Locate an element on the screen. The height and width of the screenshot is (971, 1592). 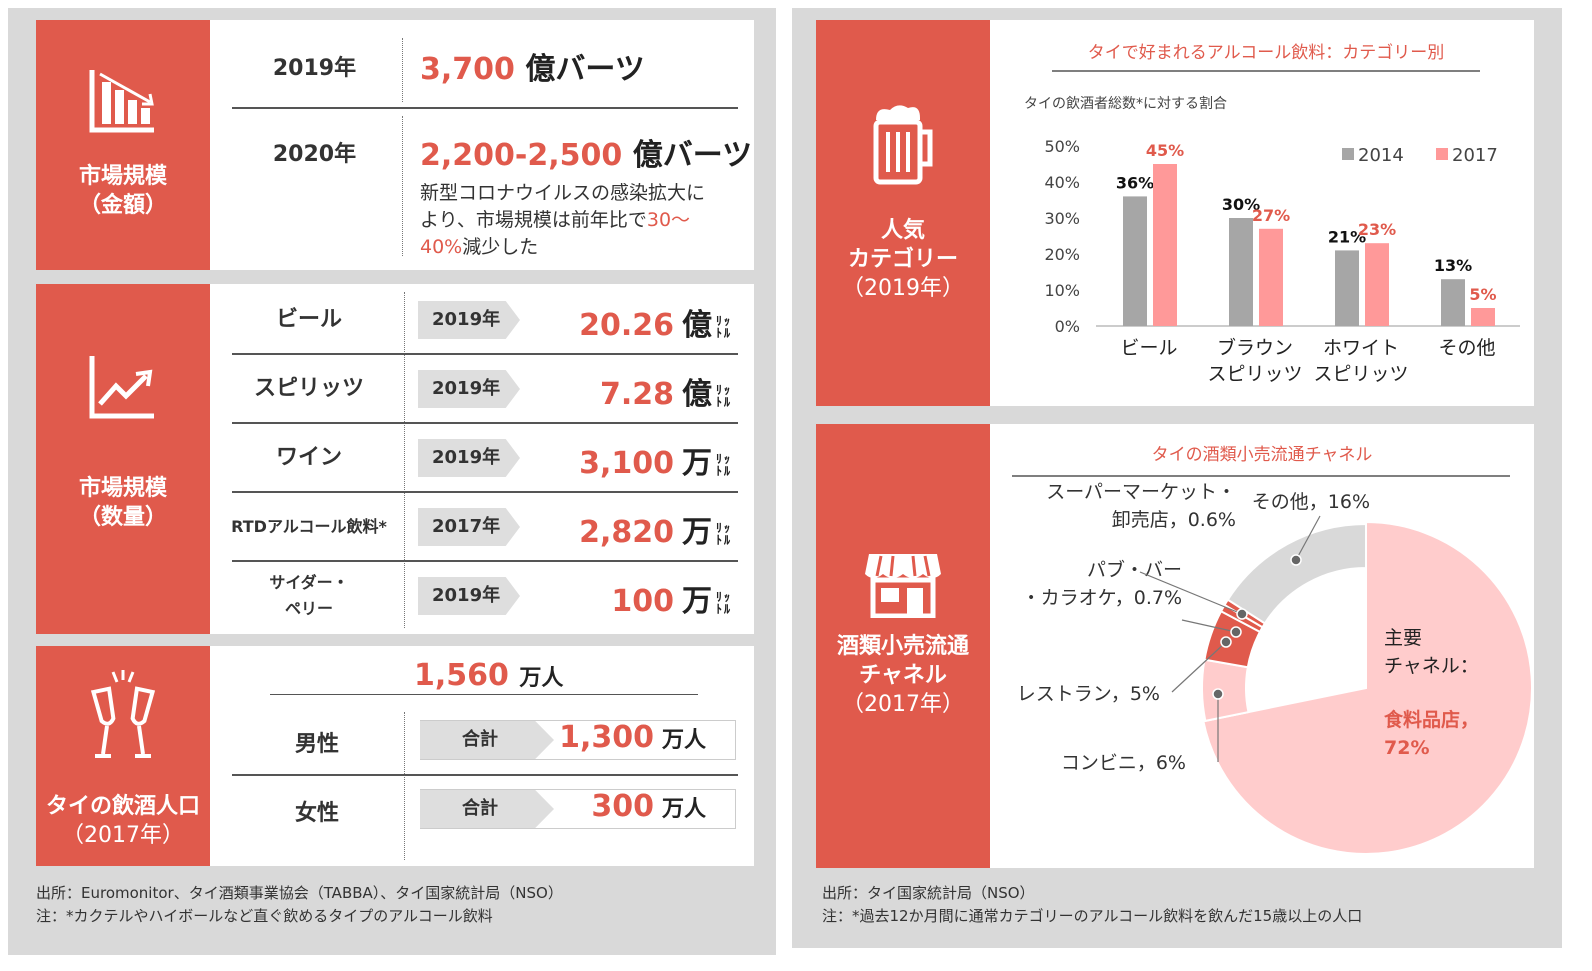
value-2020: 2,200-2,500 億バーツ is located at coordinates (586, 155).